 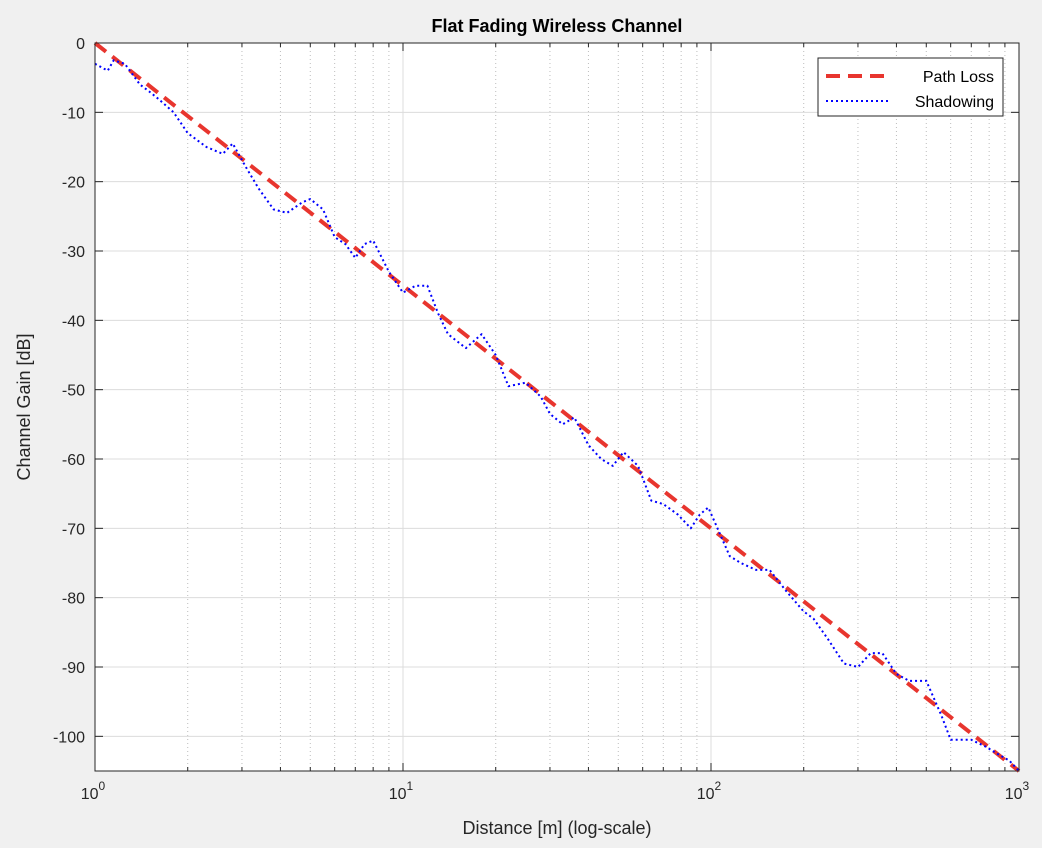 What do you see at coordinates (73, 668) in the screenshot?
I see `y-tick-label: -90` at bounding box center [73, 668].